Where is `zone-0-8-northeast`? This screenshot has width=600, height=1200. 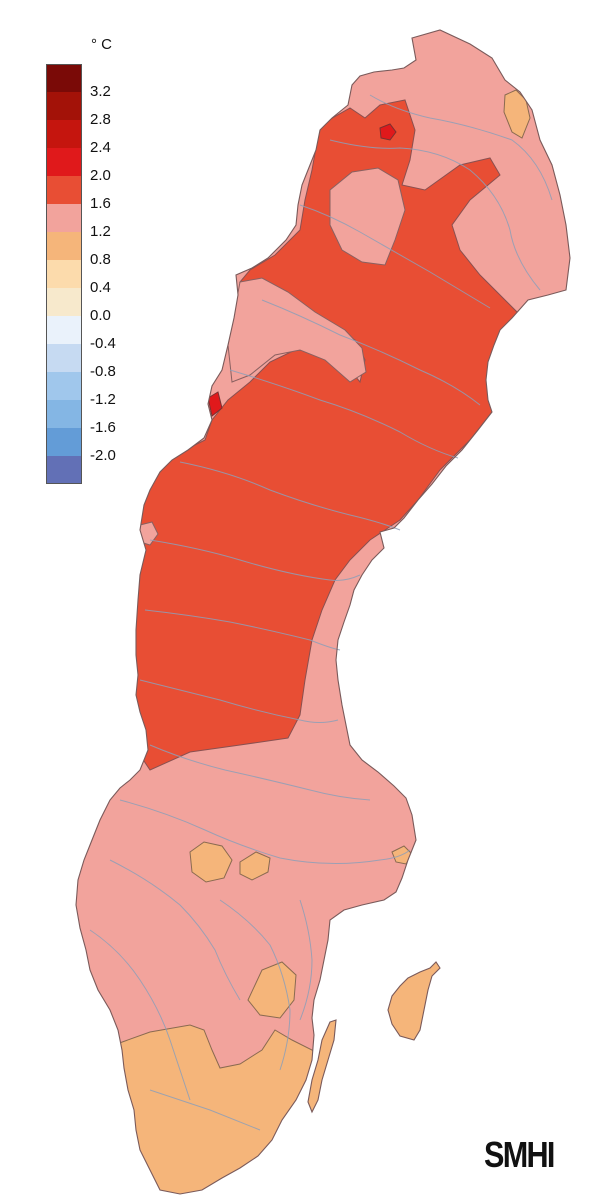
zone-0-8-northeast is located at coordinates (517, 114).